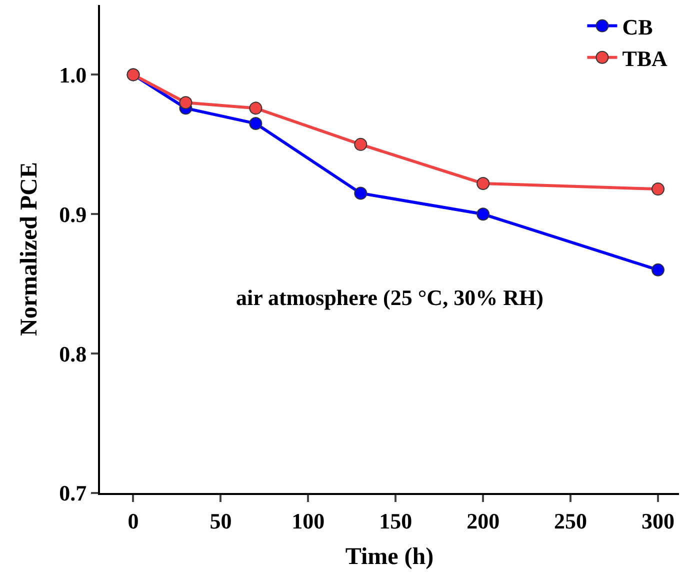 The image size is (699, 578). I want to click on annotation: air atmosphere (25 °C, 30% RH), so click(390, 297).